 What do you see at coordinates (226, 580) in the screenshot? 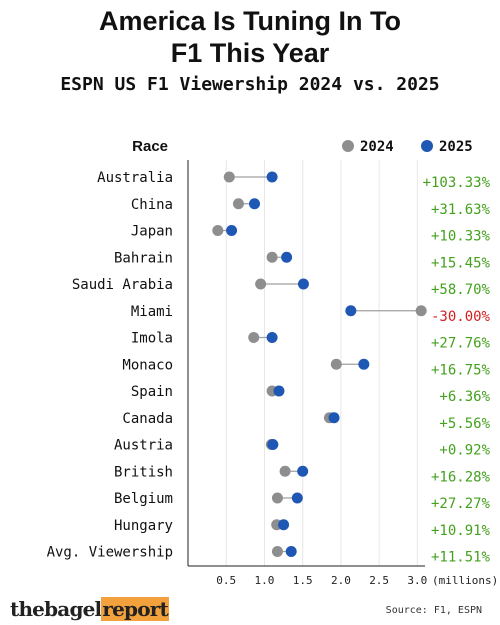
I see `x-tick-label: 0.5` at bounding box center [226, 580].